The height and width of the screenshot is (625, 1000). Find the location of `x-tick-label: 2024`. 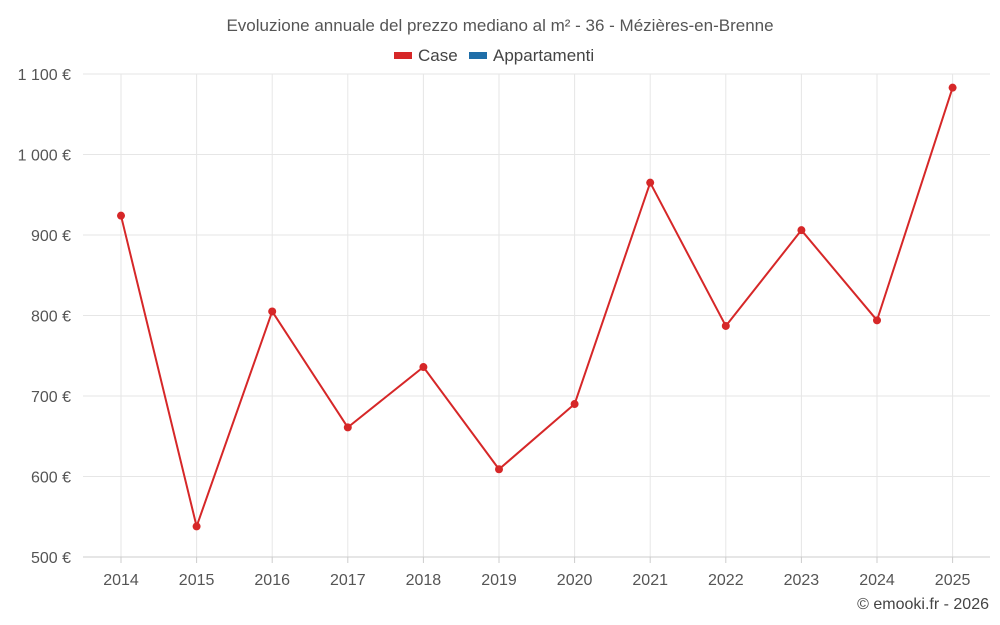

x-tick-label: 2024 is located at coordinates (877, 580).